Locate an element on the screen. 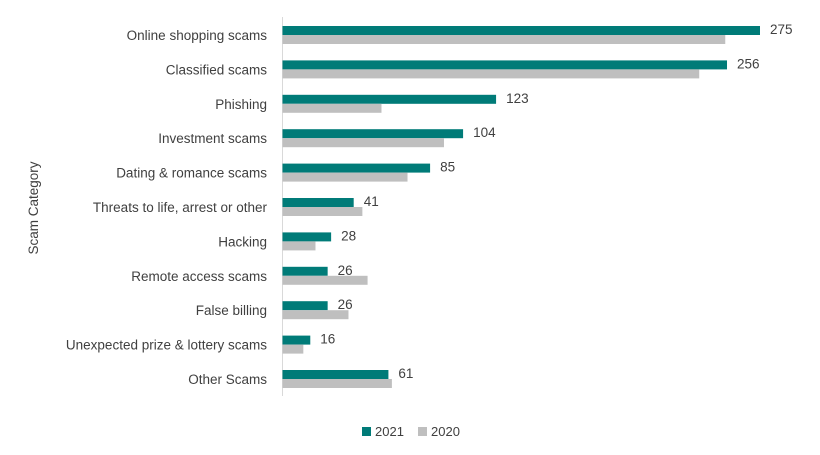  data-label-2021: 85 is located at coordinates (447, 167).